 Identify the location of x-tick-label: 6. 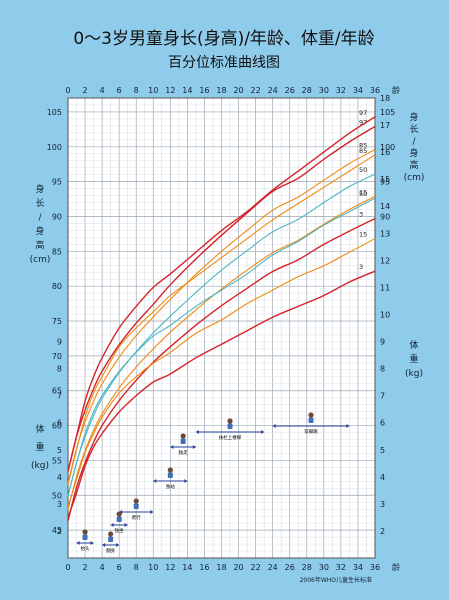
(119, 567).